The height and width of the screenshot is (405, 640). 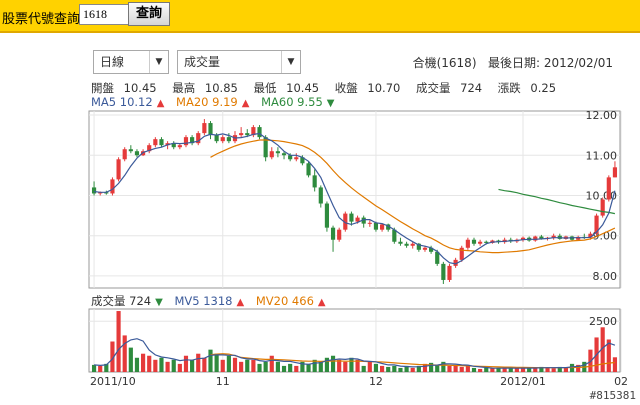 What do you see at coordinates (286, 88) in the screenshot?
I see `quote-low: 最低 10.45` at bounding box center [286, 88].